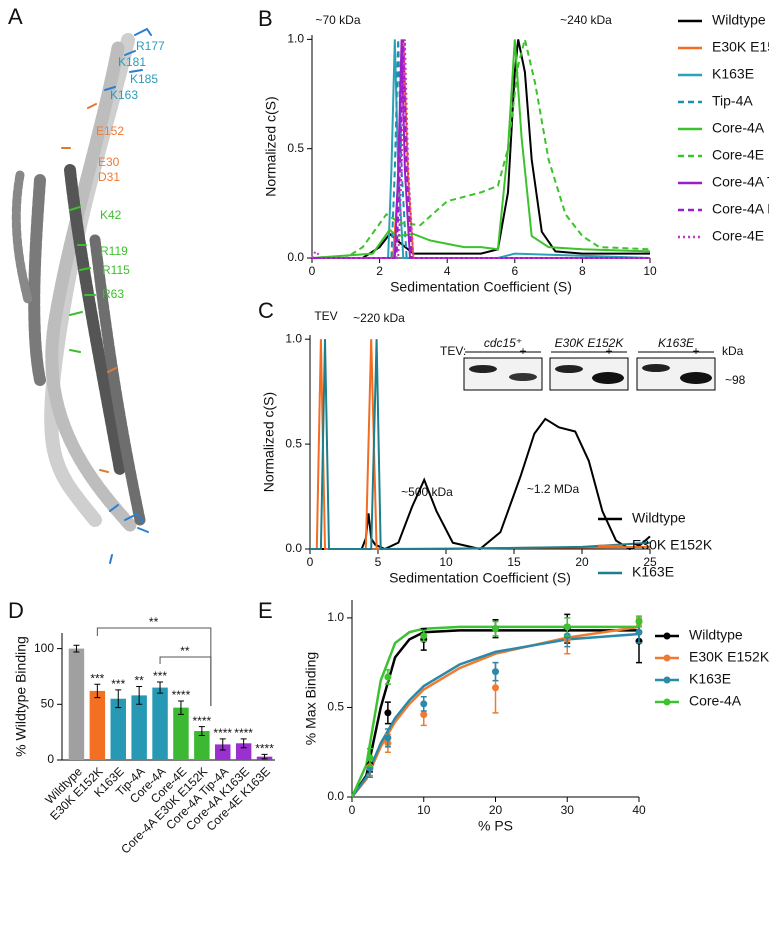  What do you see at coordinates (495, 826) in the screenshot?
I see `x-axis-title: % PS` at bounding box center [495, 826].